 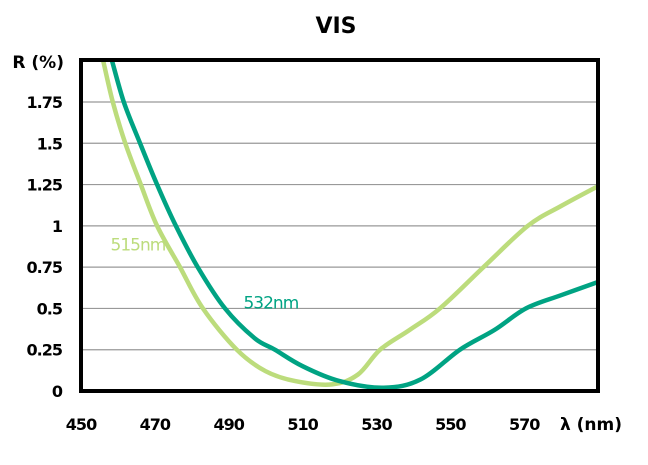 I want to click on series-label-515nm: 515nm, so click(x=138, y=246).